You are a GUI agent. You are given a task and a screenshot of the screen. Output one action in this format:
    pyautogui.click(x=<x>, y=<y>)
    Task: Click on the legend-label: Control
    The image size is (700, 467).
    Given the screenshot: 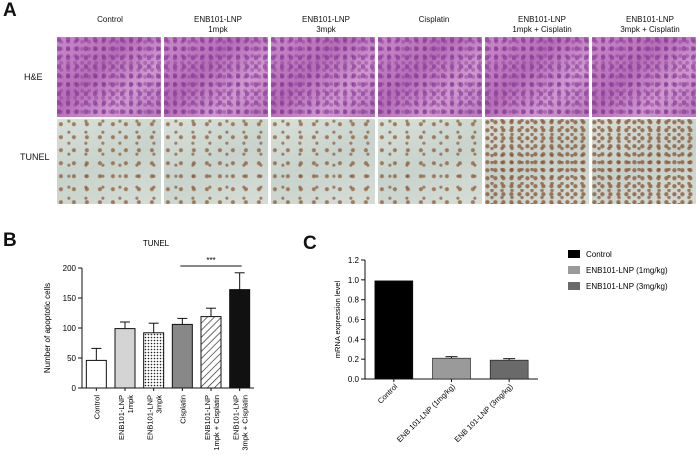 What is the action you would take?
    pyautogui.click(x=599, y=254)
    